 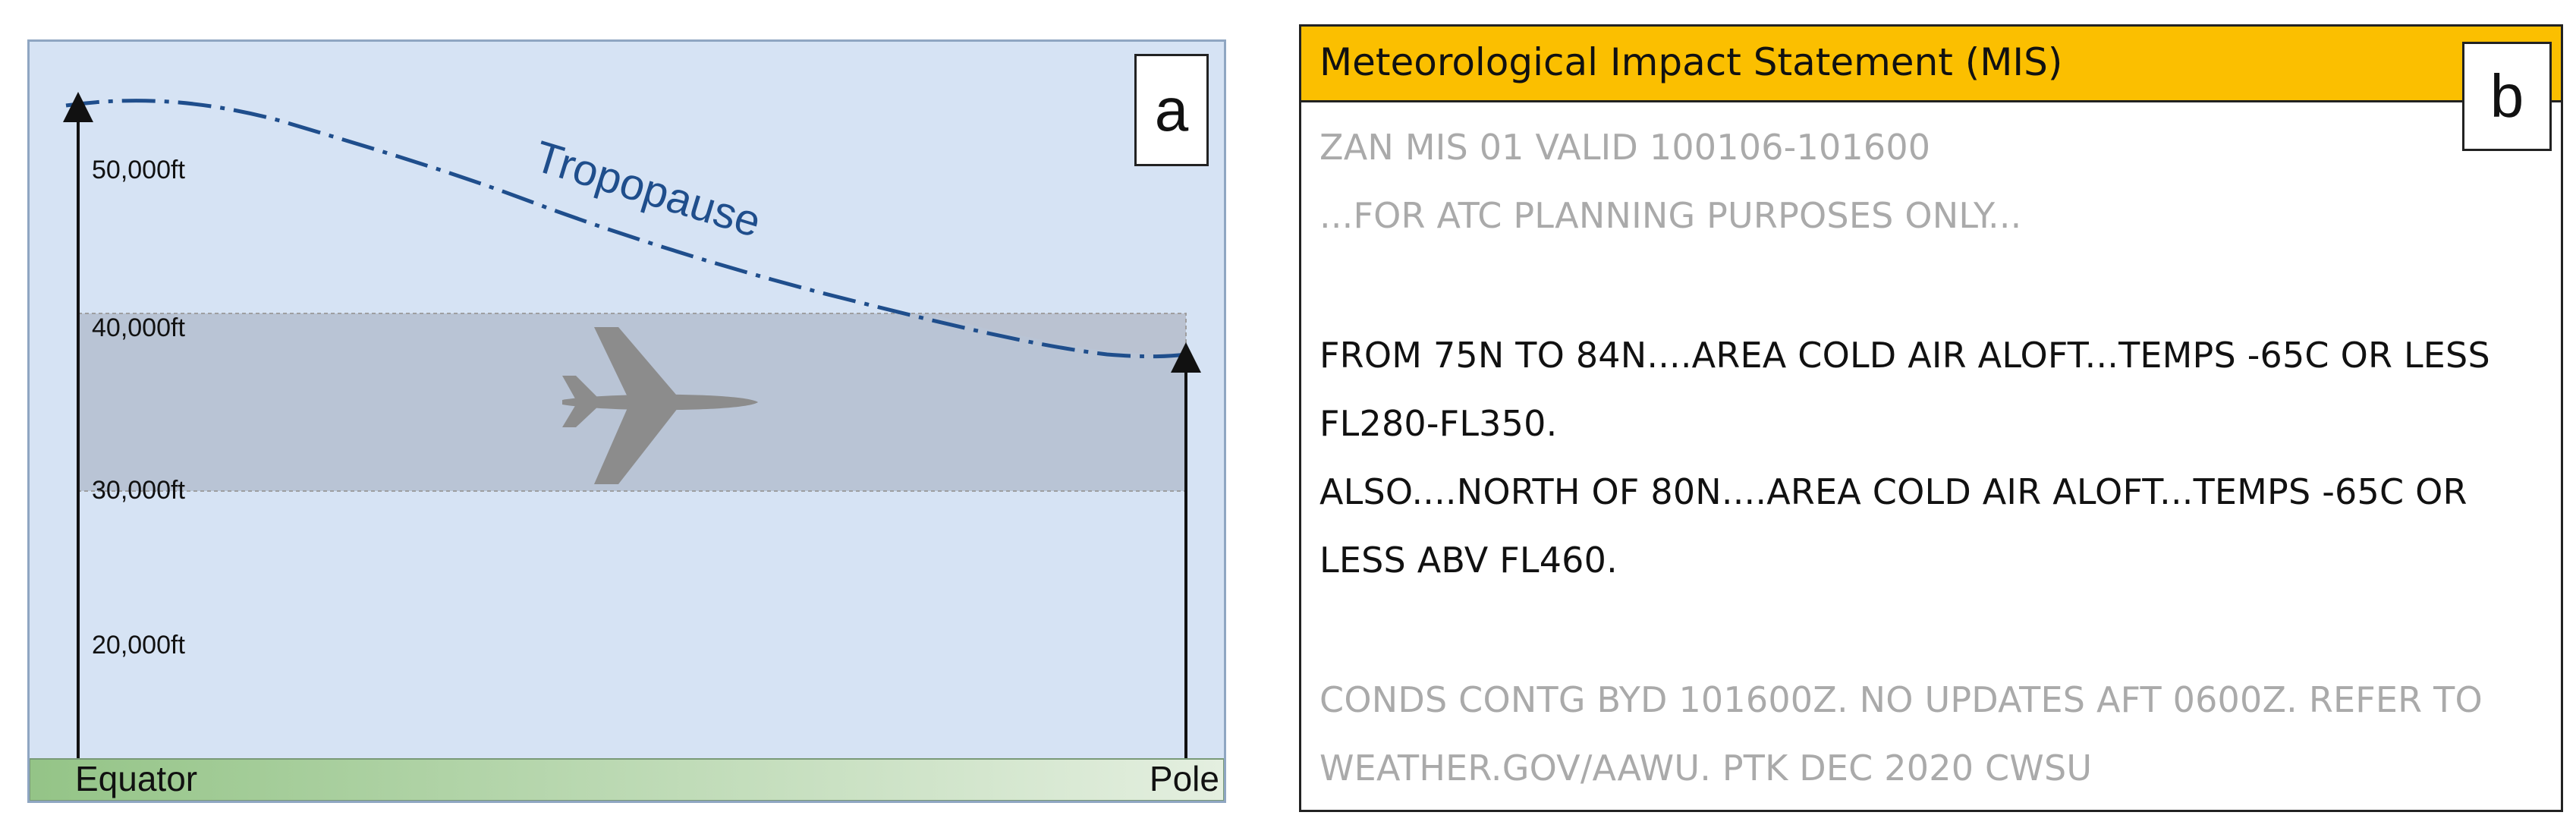 I want to click on altitude-label-20000: 20,000ft, so click(x=138, y=646).